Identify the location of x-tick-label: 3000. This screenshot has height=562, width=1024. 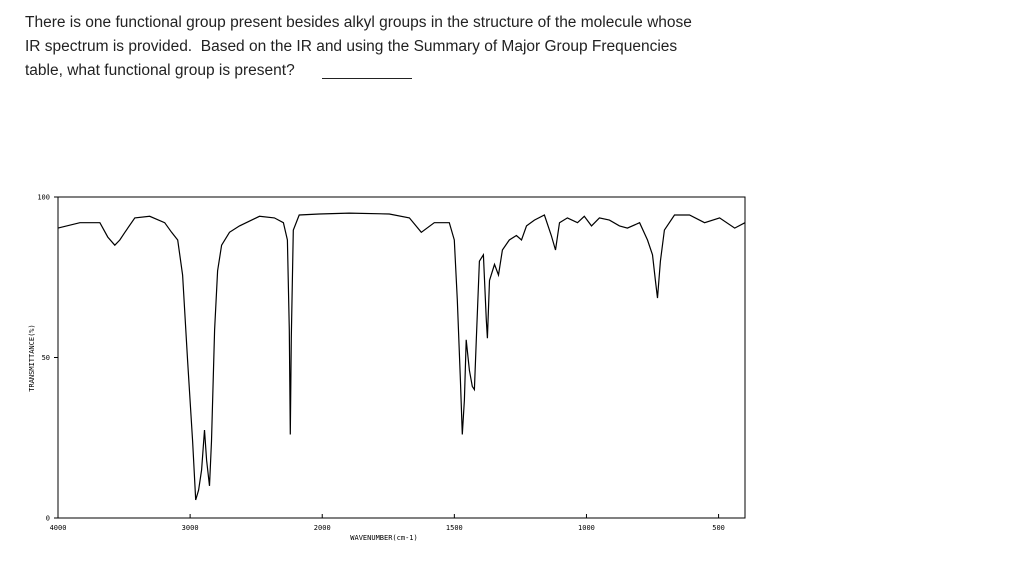
(190, 528).